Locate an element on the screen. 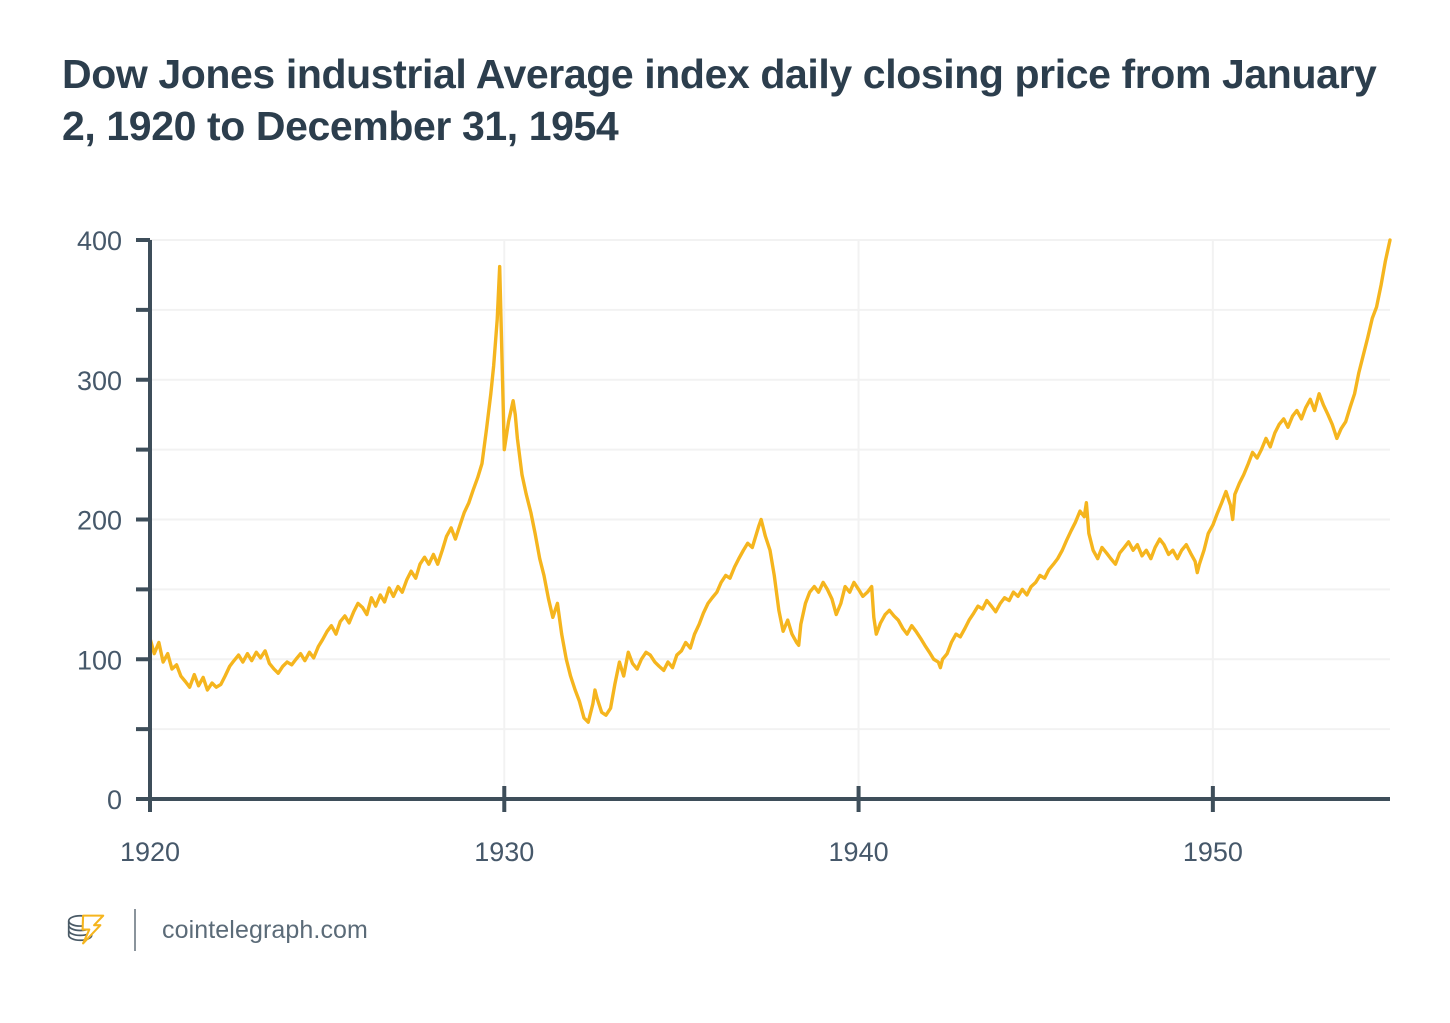 The width and height of the screenshot is (1450, 1023). footer-attribution: cointelegraph.com is located at coordinates (215, 930).